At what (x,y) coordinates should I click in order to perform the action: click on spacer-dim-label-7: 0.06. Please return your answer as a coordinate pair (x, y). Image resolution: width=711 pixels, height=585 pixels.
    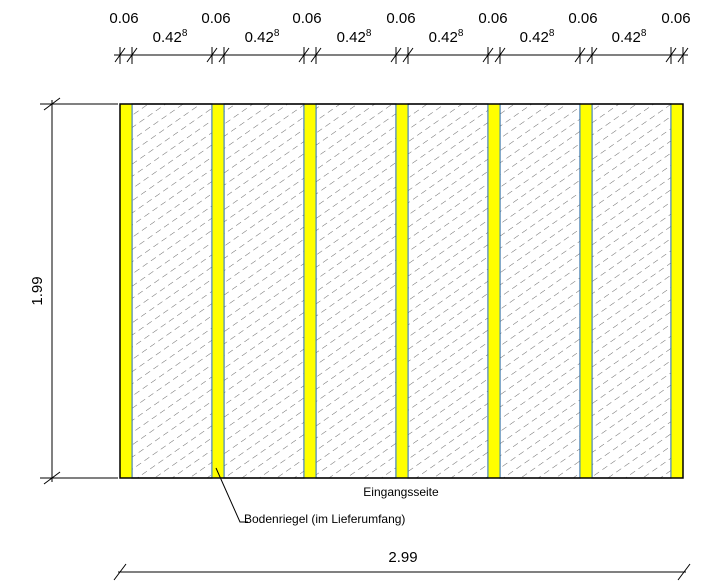
    Looking at the image, I should click on (675, 18).